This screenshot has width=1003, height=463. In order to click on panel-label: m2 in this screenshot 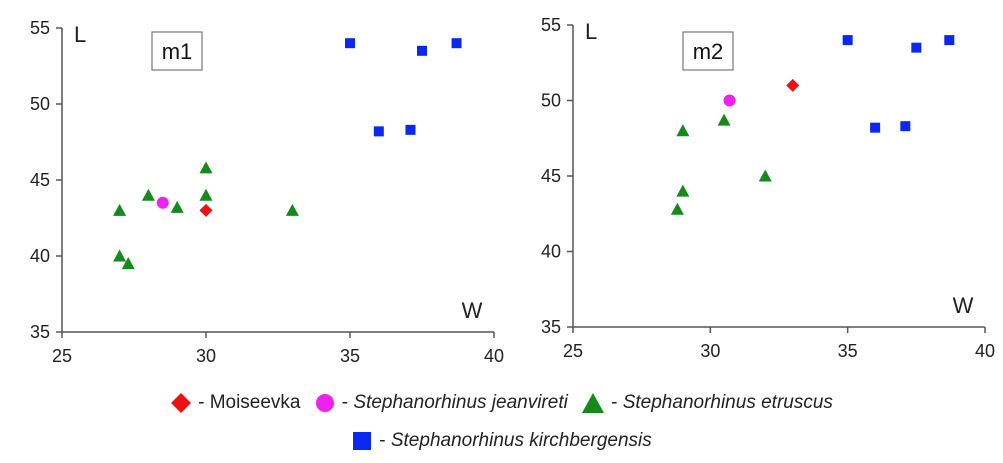, I will do `click(708, 51)`.